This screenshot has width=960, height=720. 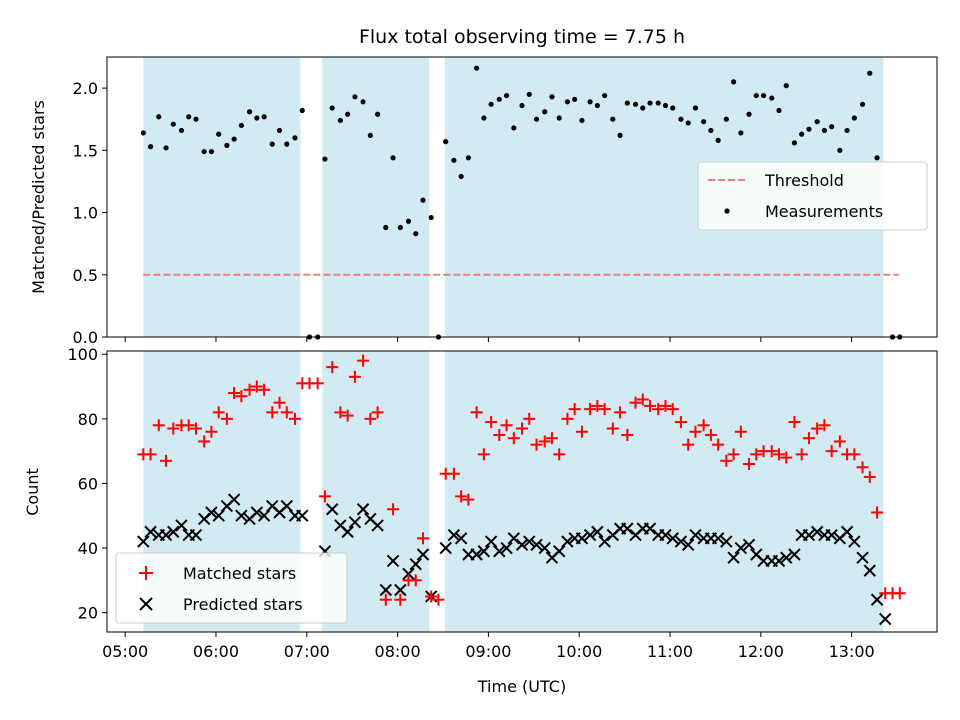 What do you see at coordinates (488, 339) in the screenshot?
I see `top-x-ticks` at bounding box center [488, 339].